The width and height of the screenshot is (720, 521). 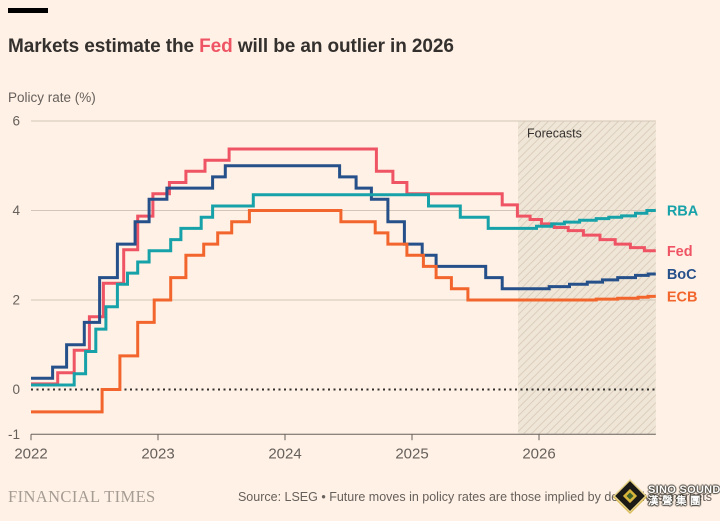 What do you see at coordinates (16, 210) in the screenshot?
I see `y-axis-tick-label: 4` at bounding box center [16, 210].